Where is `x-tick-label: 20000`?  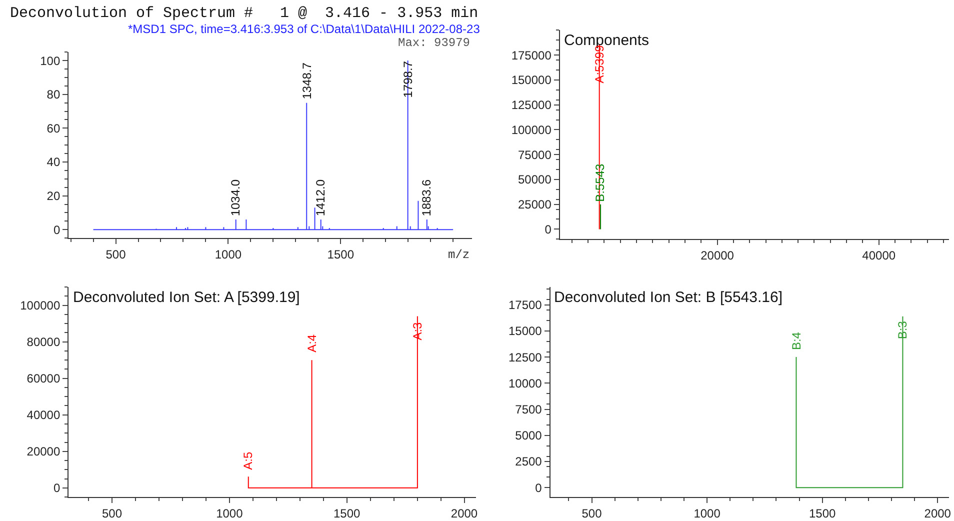 x-tick-label: 20000 is located at coordinates (717, 255).